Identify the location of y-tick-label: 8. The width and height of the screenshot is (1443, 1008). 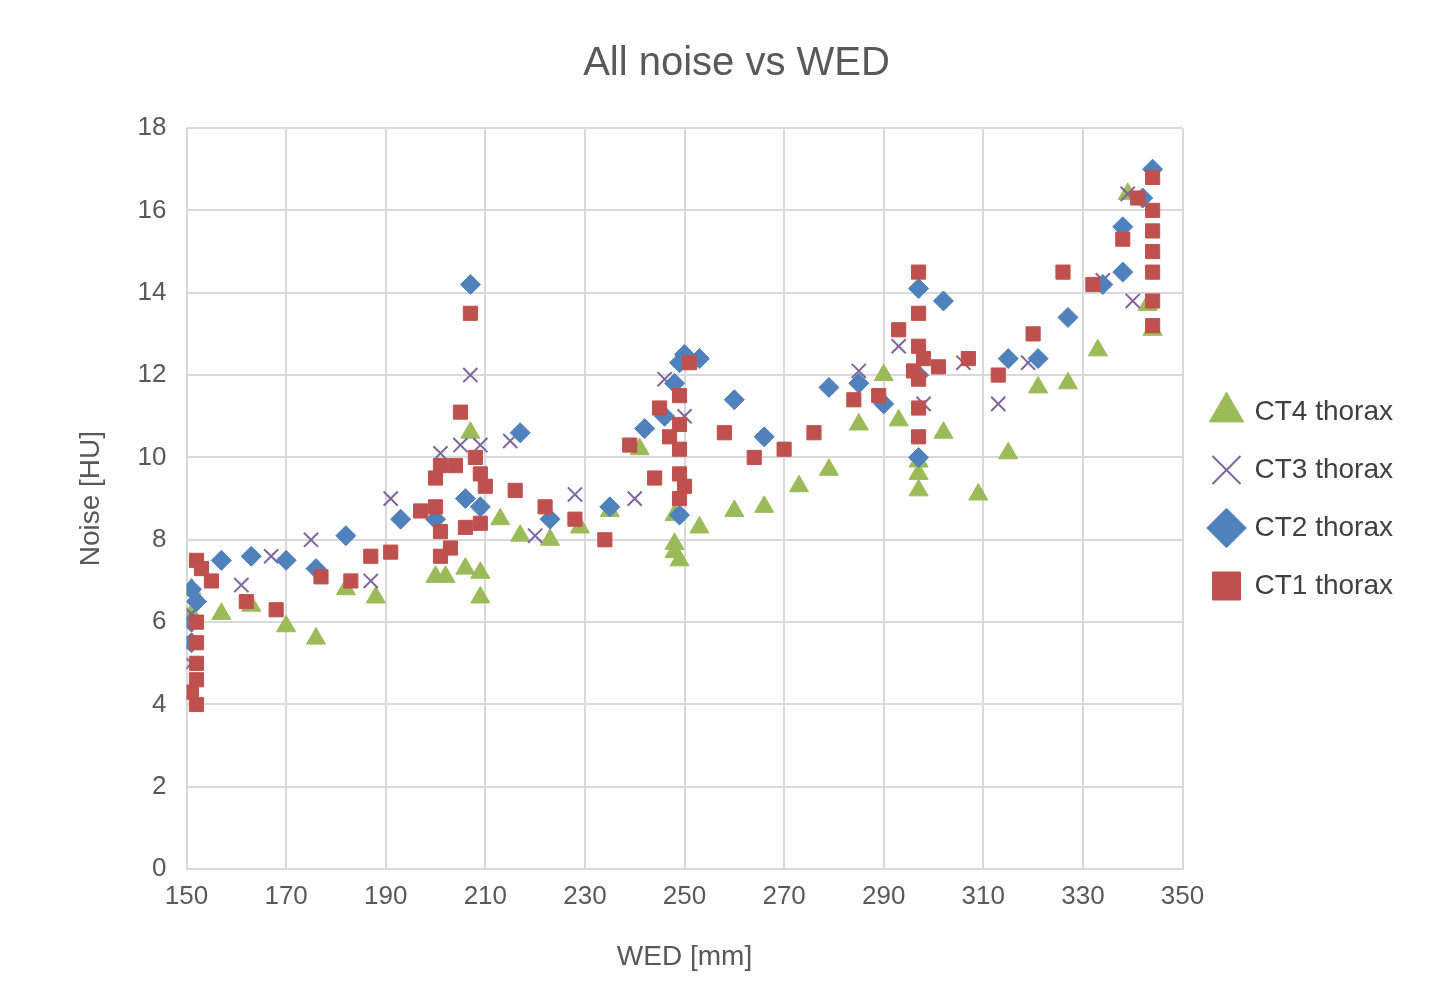
(159, 537).